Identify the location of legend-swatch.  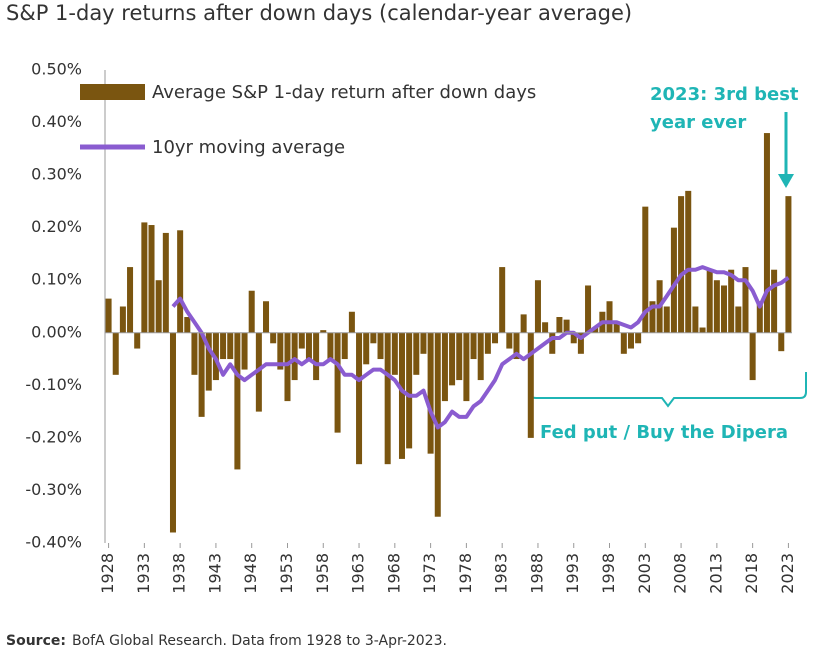
(112, 92).